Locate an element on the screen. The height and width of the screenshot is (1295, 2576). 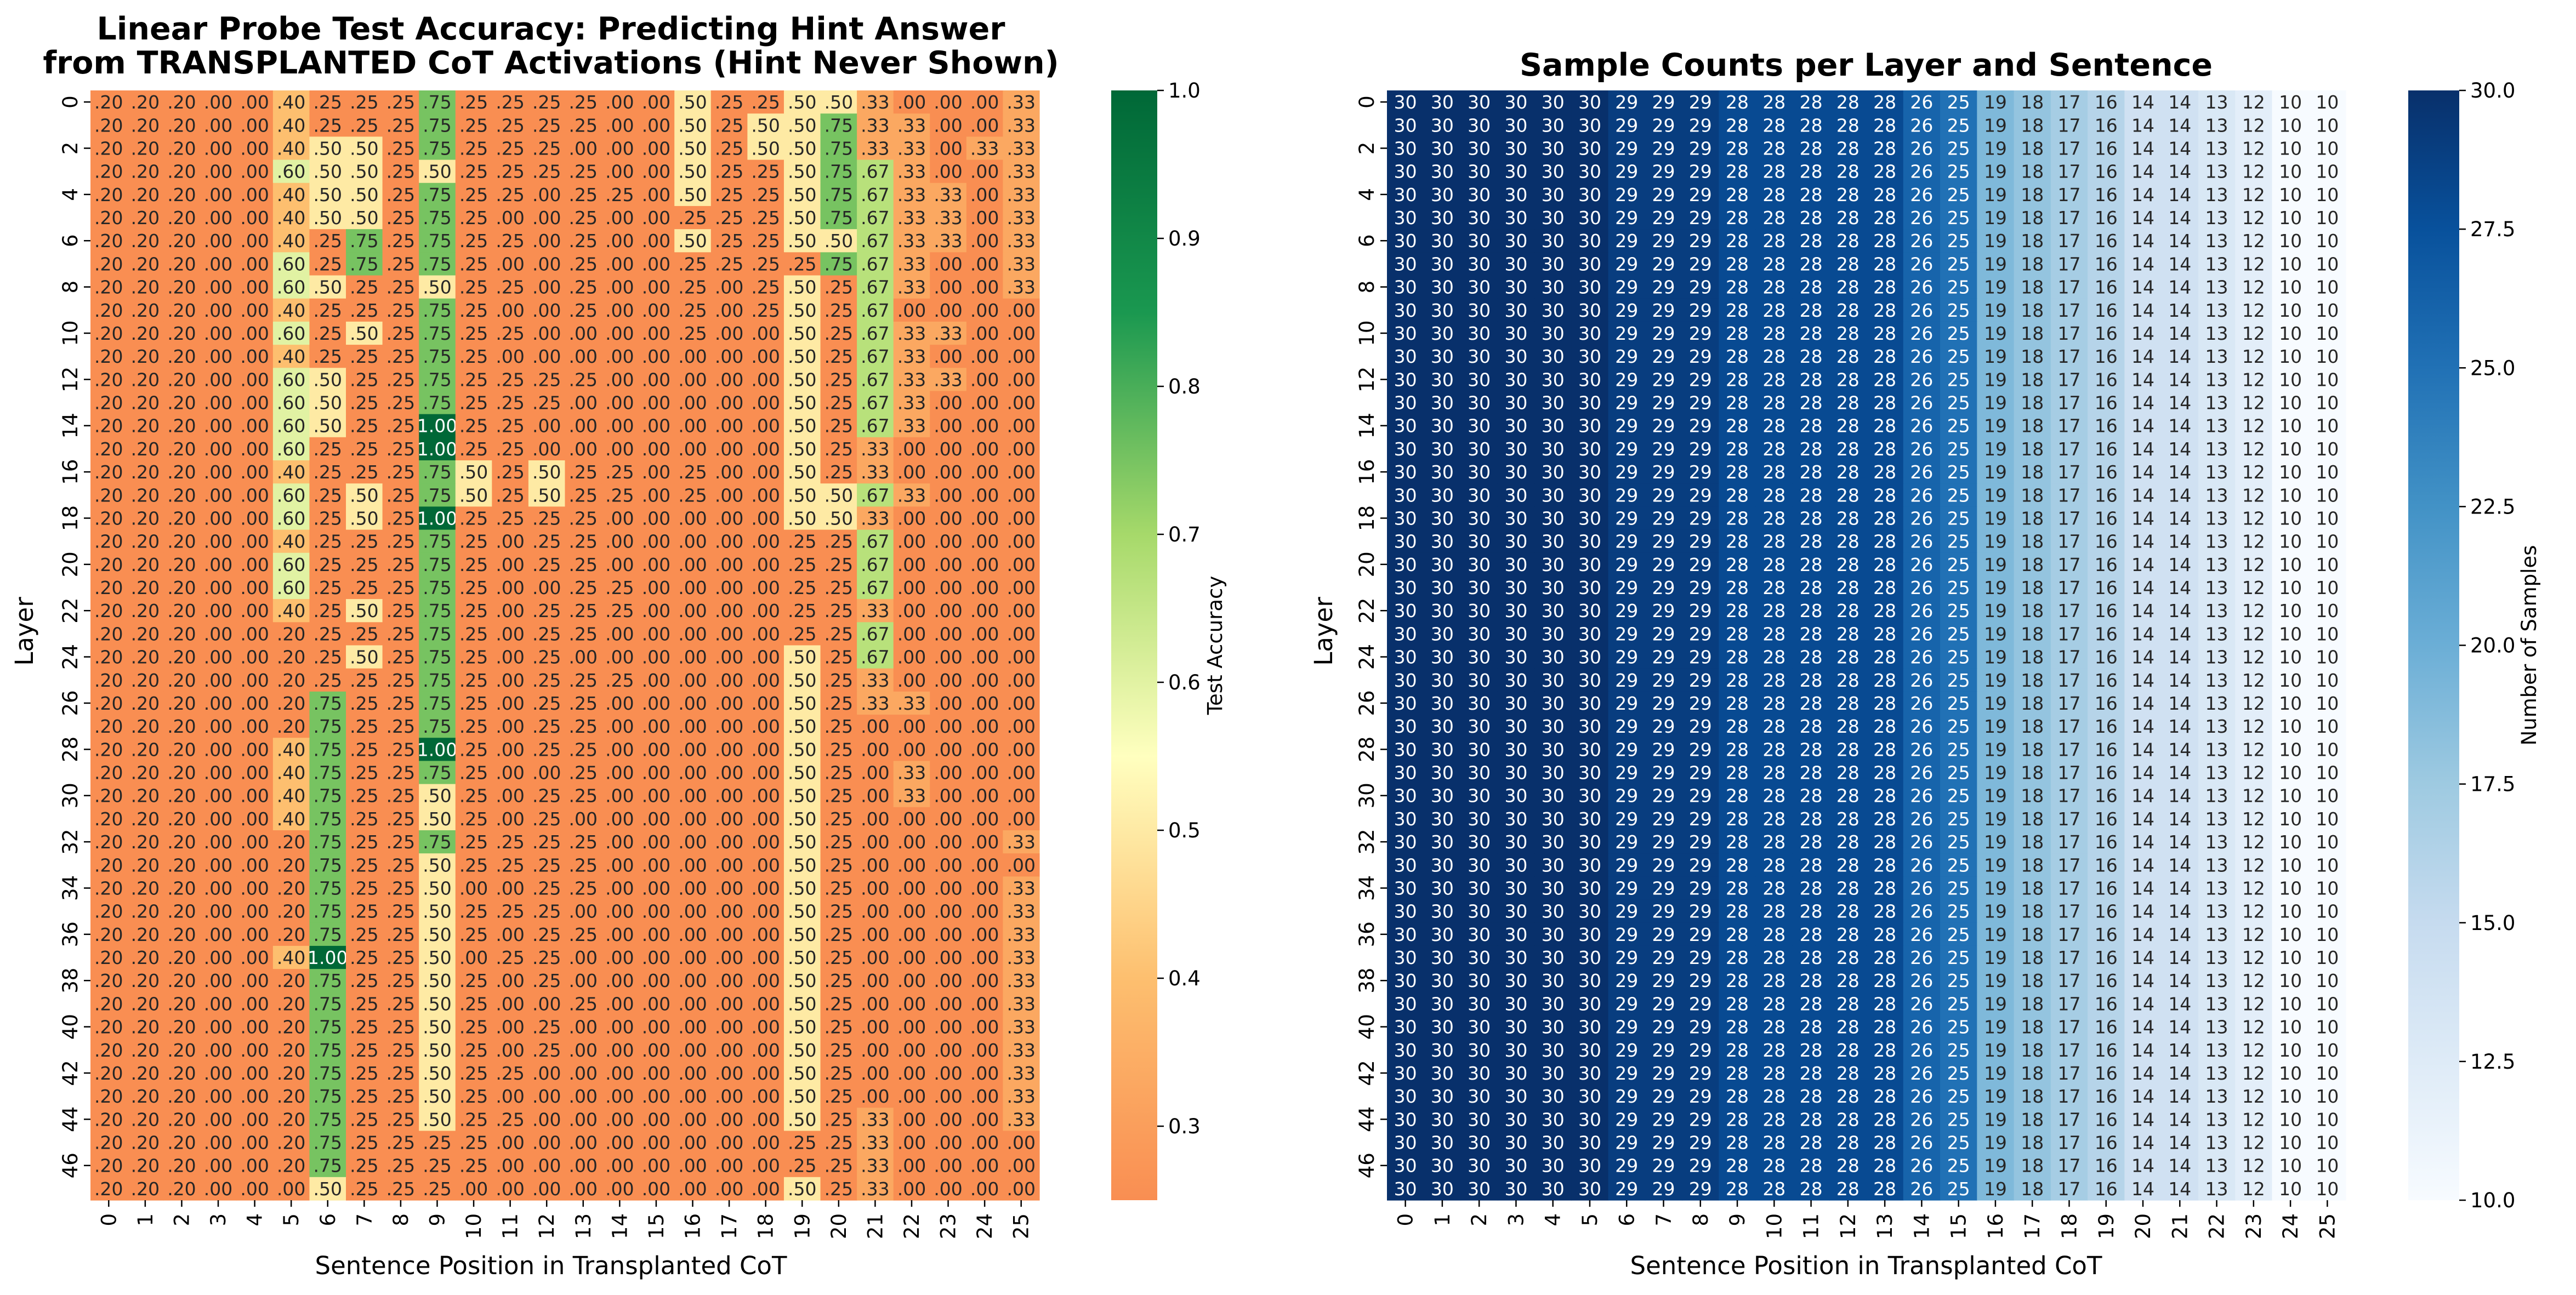
colorbar-tick-label: 0.8 is located at coordinates (1184, 386).